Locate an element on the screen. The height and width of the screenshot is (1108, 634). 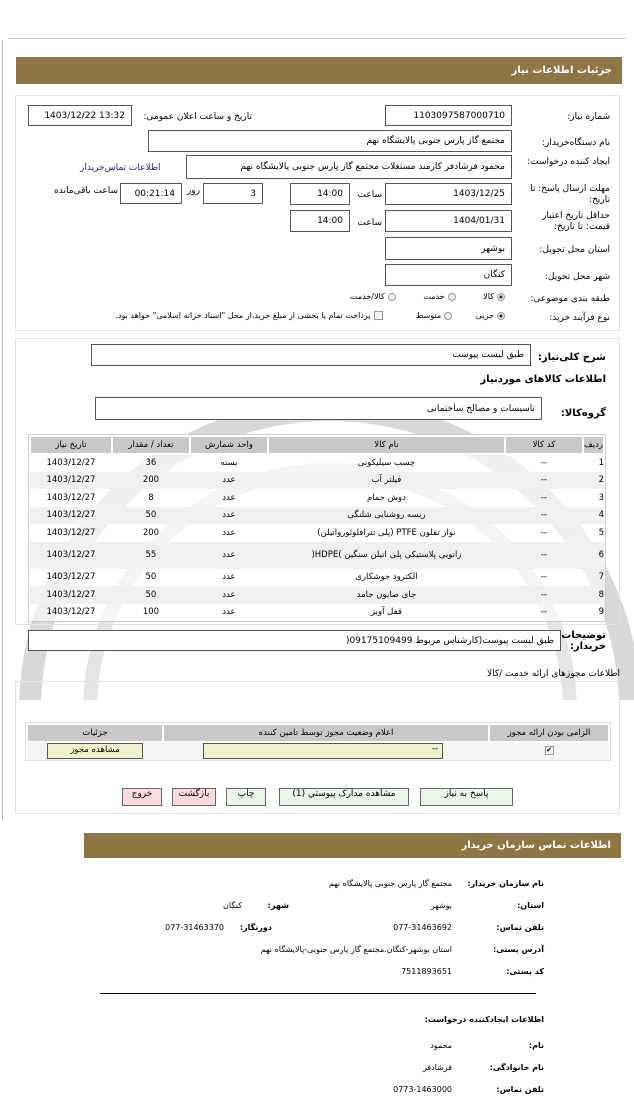
item-qty: 55 is located at coordinates (150, 555).